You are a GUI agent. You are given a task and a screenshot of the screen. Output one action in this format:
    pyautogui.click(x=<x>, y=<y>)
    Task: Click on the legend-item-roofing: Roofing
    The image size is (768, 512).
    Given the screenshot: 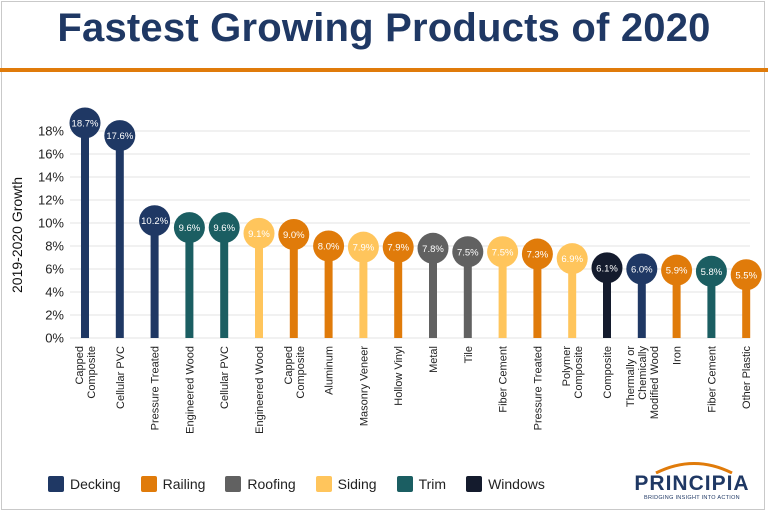 What is the action you would take?
    pyautogui.click(x=260, y=484)
    